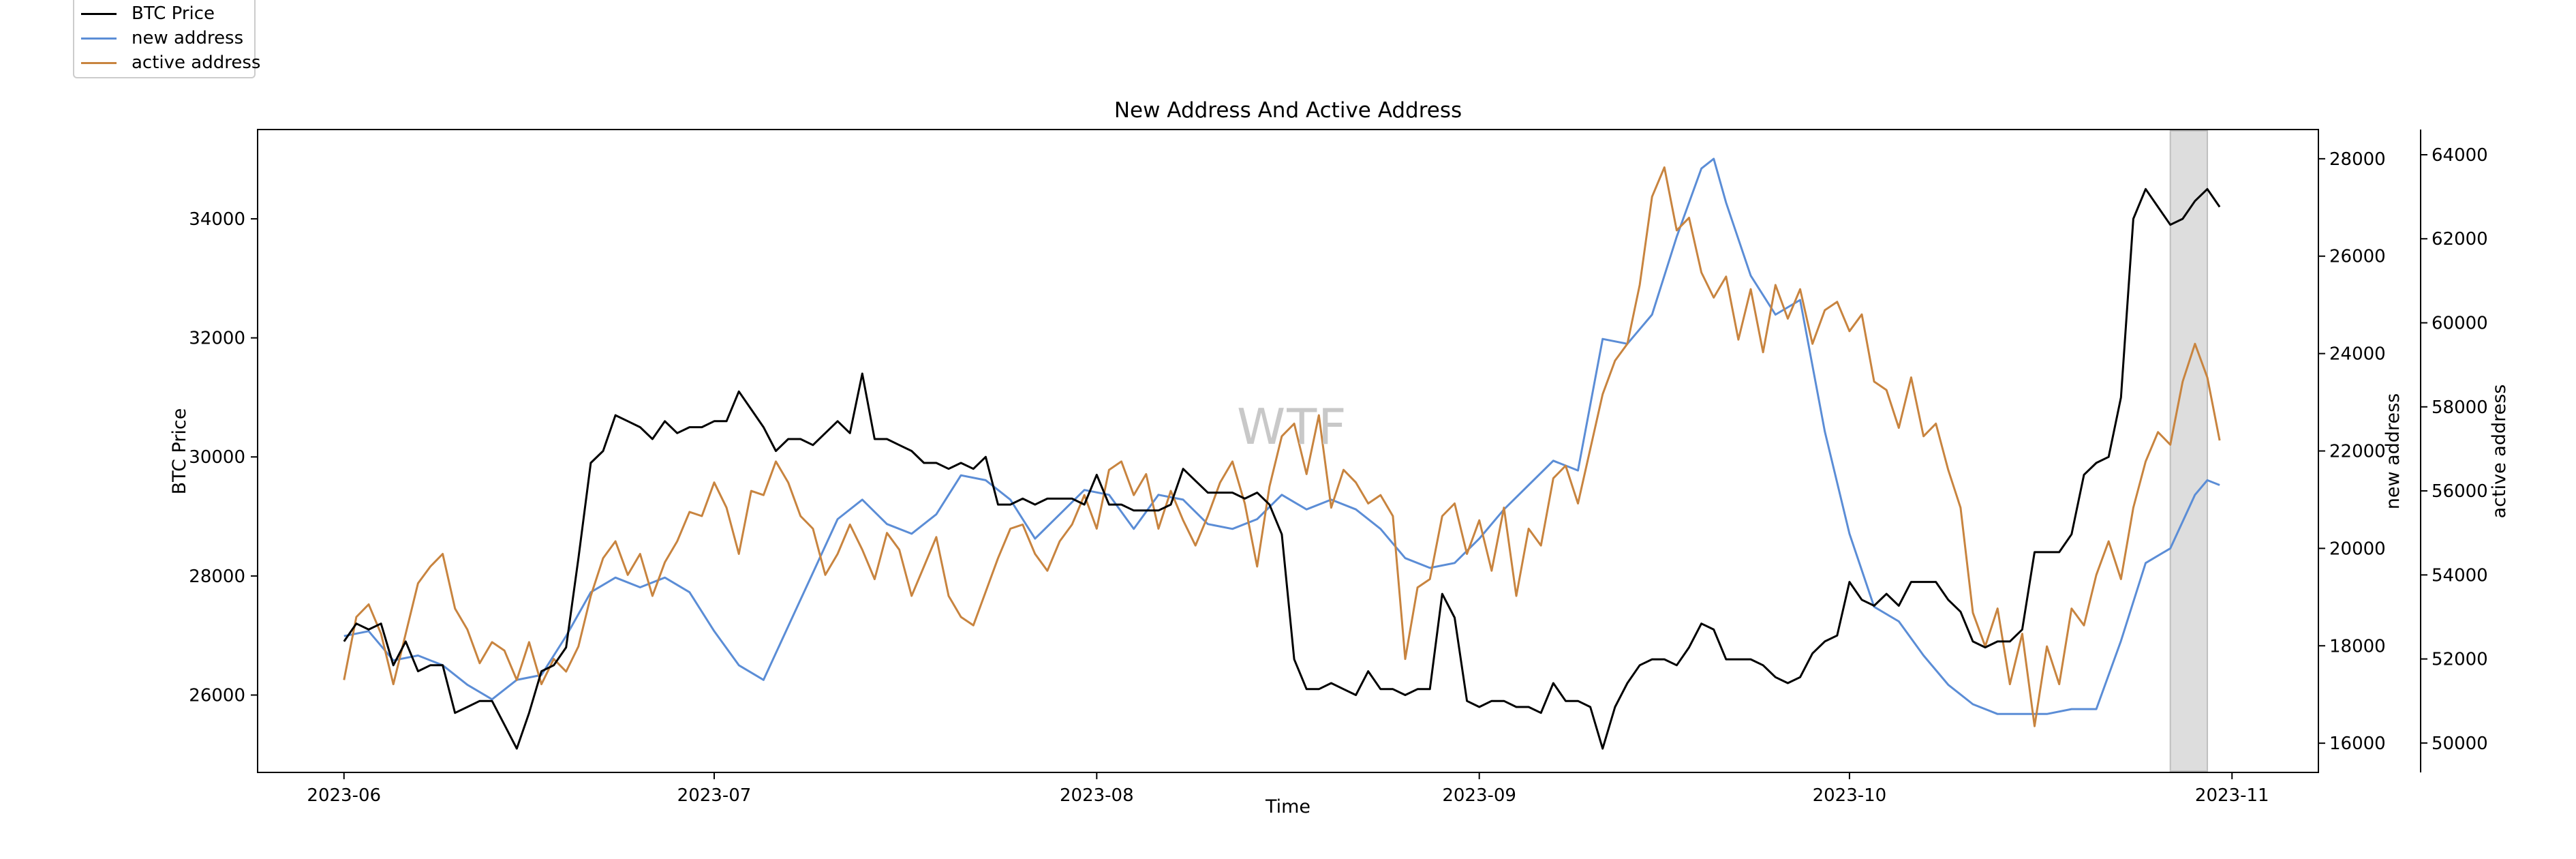  I want to click on y-right2-tick-label: 64000, so click(2460, 155).